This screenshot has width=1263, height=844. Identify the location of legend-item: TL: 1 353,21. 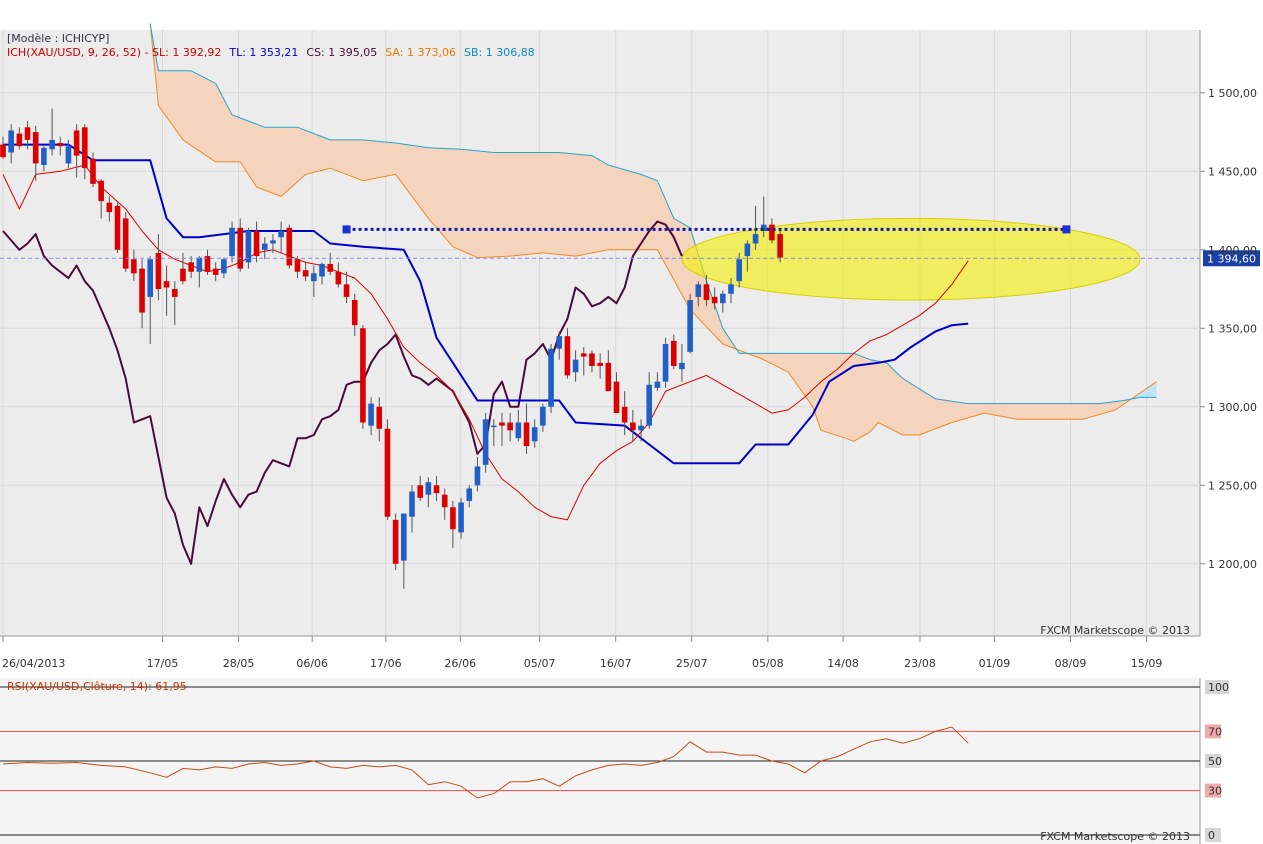
(263, 52).